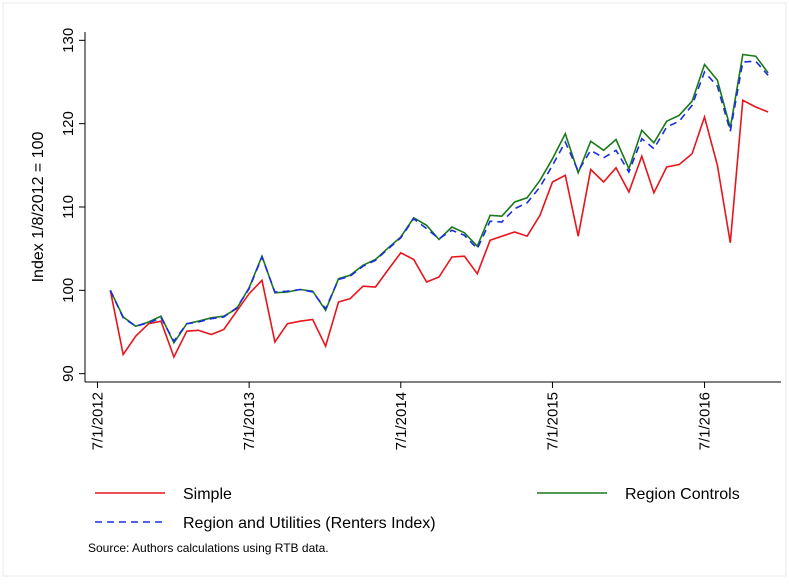  What do you see at coordinates (68, 40) in the screenshot?
I see `y-tick-label: 130` at bounding box center [68, 40].